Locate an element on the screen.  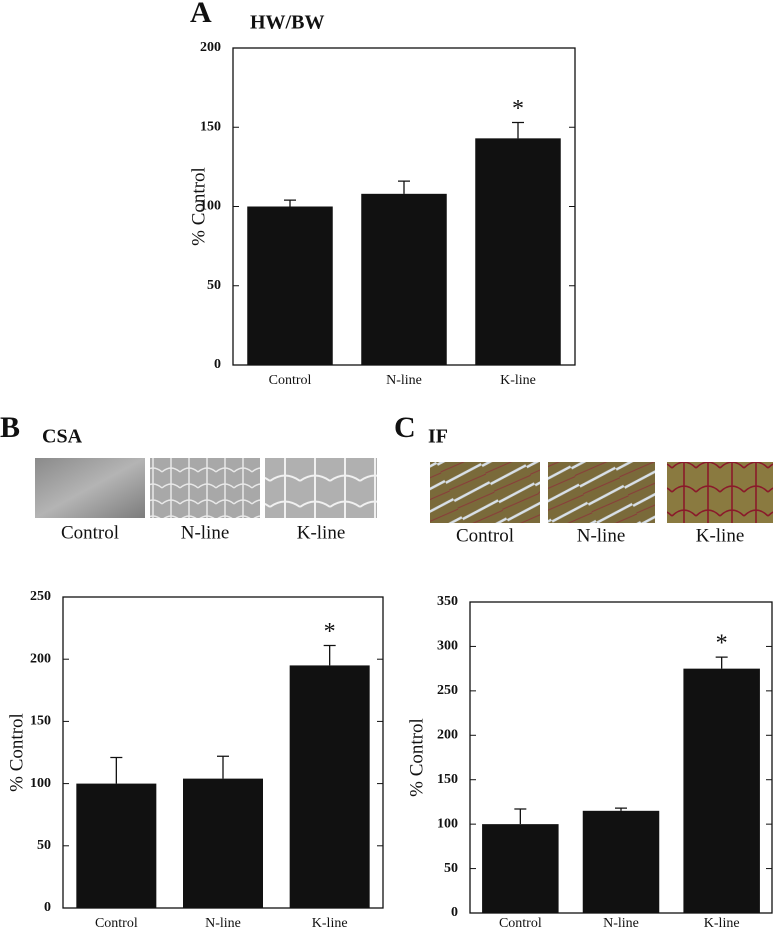
y-tick-label: 300 is located at coordinates (447, 646).